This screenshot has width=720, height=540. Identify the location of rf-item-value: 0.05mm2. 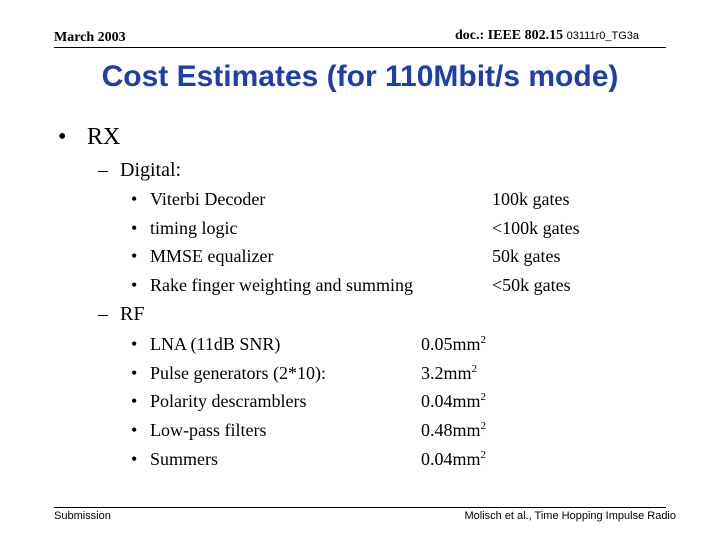
(454, 344).